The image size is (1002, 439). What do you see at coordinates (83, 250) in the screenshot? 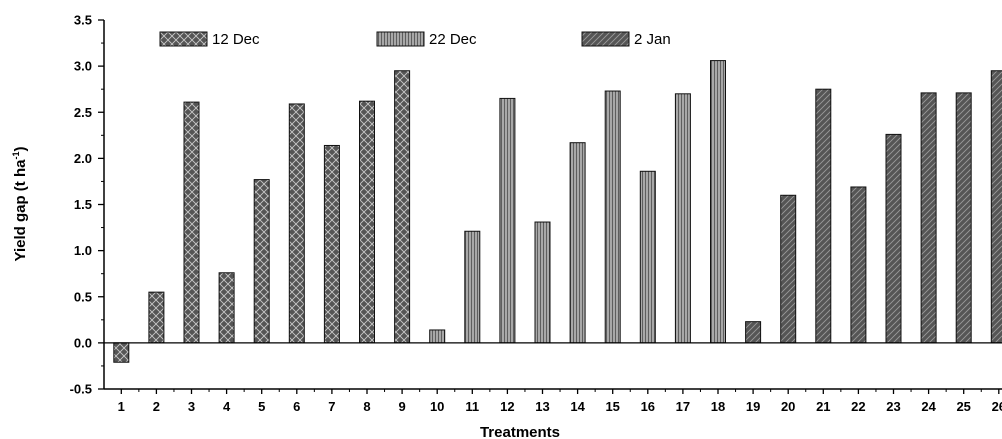
I see `y-tick-label: 1.0` at bounding box center [83, 250].